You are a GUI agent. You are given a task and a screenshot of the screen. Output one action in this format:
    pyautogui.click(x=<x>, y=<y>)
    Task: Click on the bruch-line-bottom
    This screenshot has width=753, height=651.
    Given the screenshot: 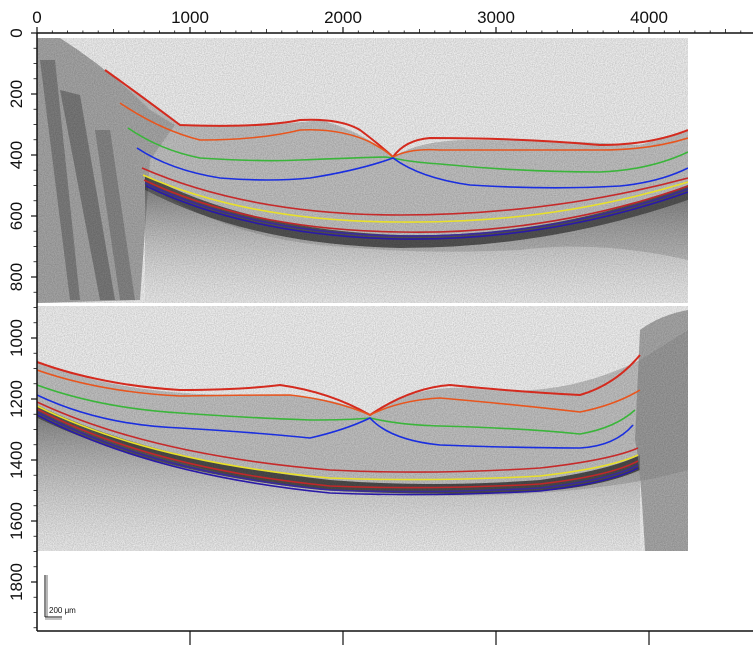 What is the action you would take?
    pyautogui.click(x=338, y=452)
    